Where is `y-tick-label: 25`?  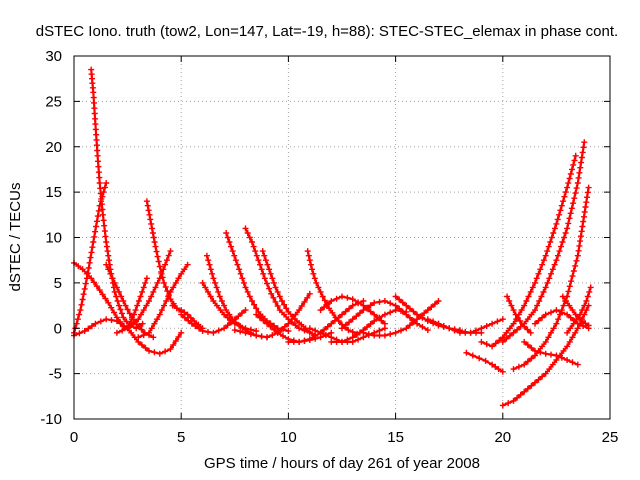
y-tick-label: 25 is located at coordinates (53, 101).